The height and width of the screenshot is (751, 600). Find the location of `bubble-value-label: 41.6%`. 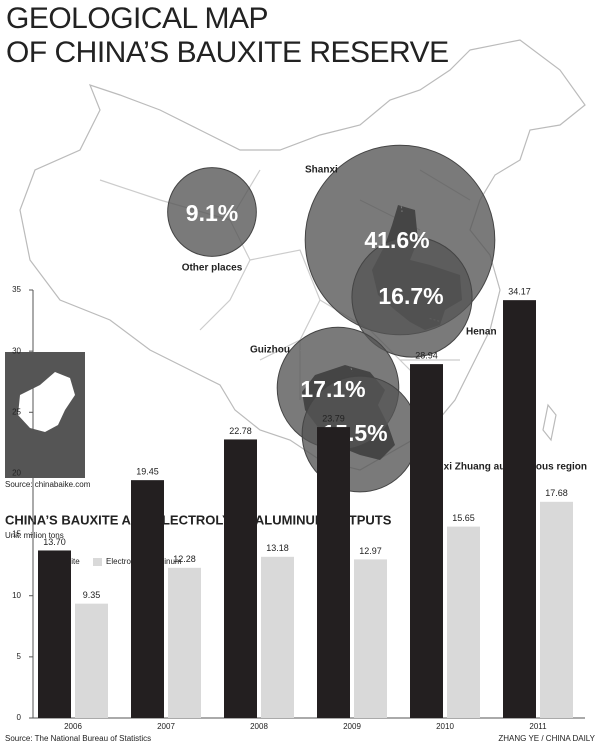

bubble-value-label: 41.6% is located at coordinates (396, 240).